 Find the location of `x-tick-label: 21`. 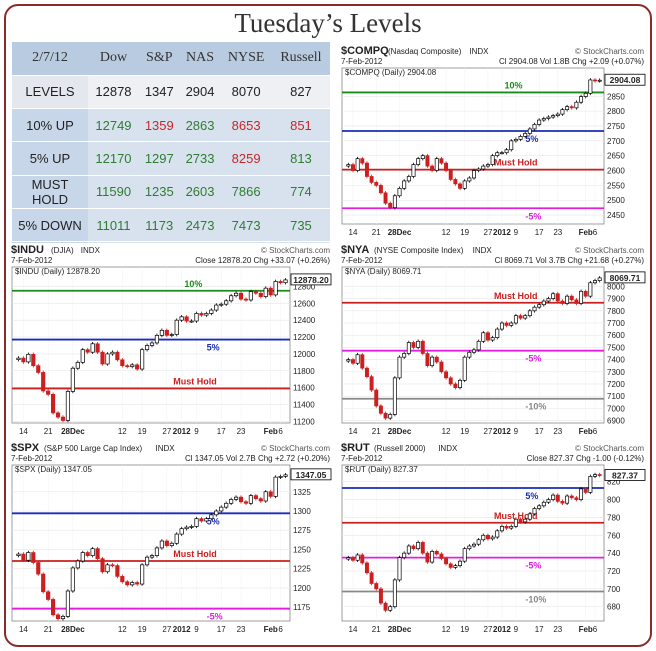

x-tick-label: 21 is located at coordinates (376, 232).